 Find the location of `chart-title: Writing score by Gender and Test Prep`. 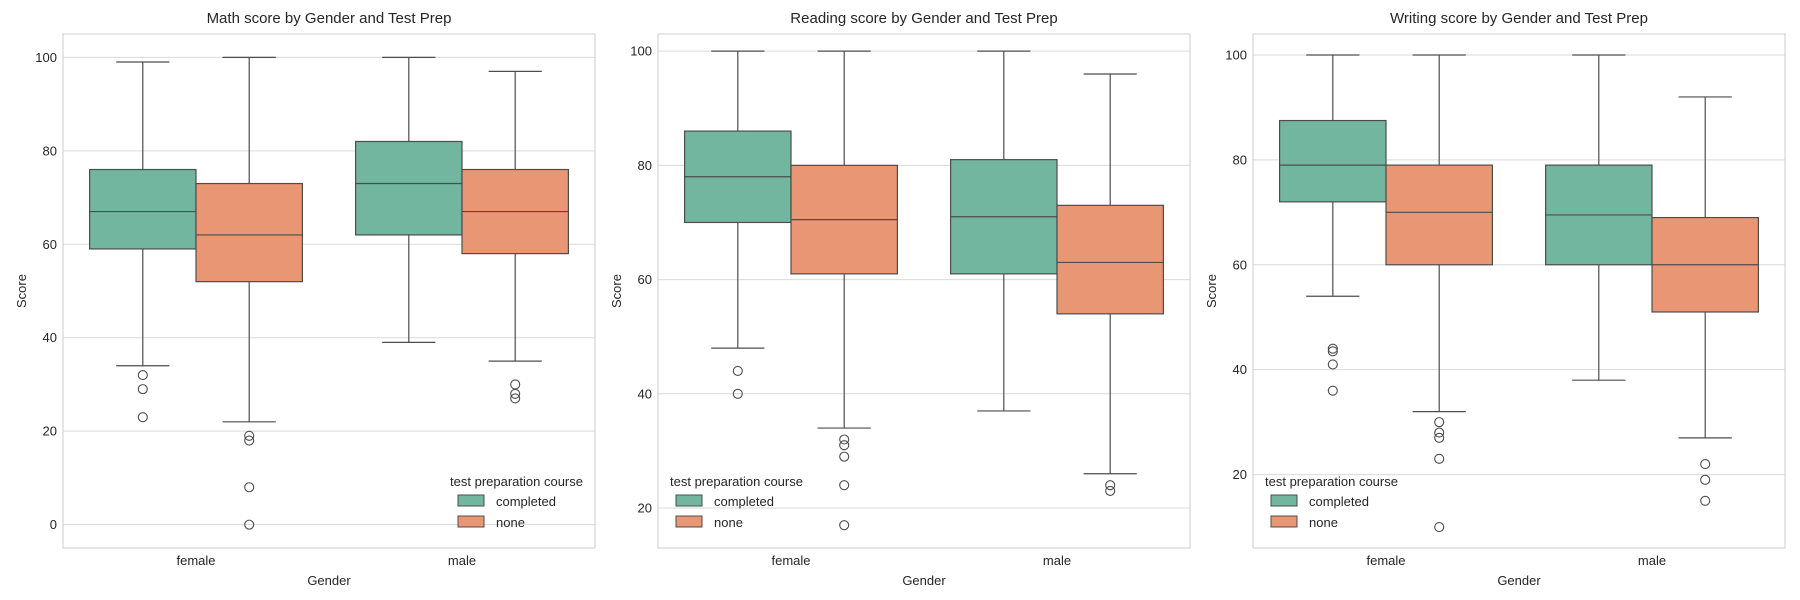

chart-title: Writing score by Gender and Test Prep is located at coordinates (1519, 18).